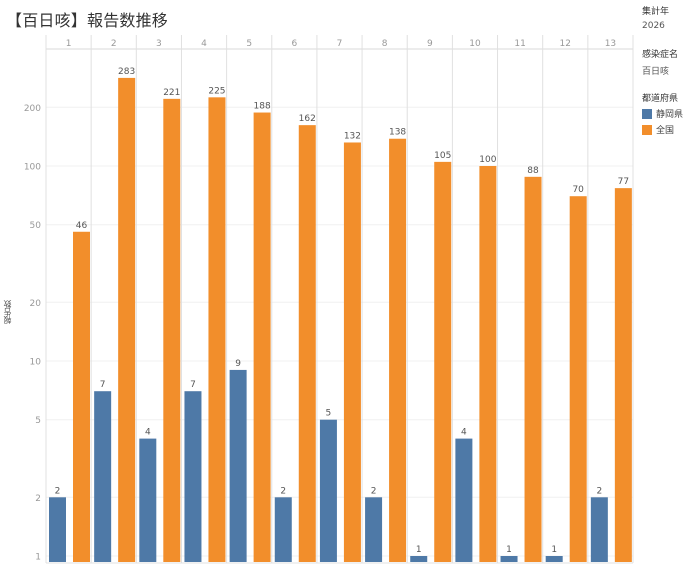  What do you see at coordinates (249, 44) in the screenshot?
I see `week-header: 5` at bounding box center [249, 44].